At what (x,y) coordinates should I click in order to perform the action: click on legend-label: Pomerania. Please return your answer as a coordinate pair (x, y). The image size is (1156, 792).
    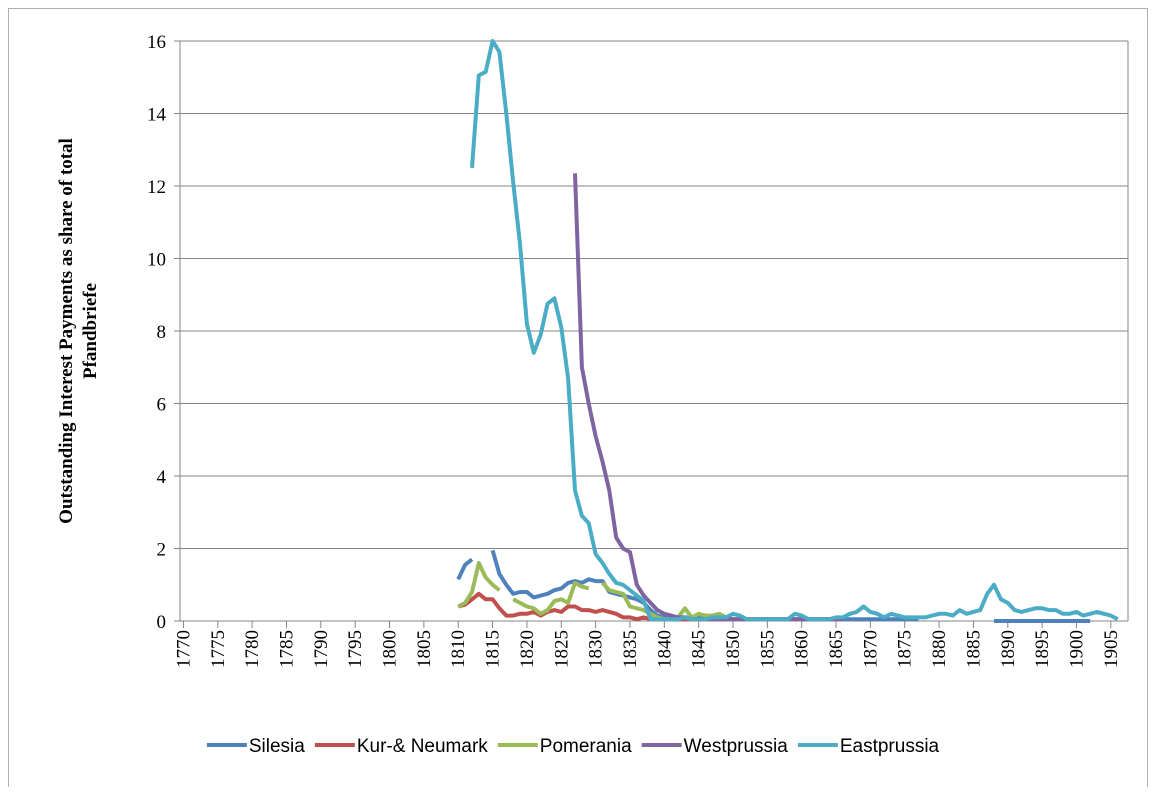
    Looking at the image, I should click on (586, 746).